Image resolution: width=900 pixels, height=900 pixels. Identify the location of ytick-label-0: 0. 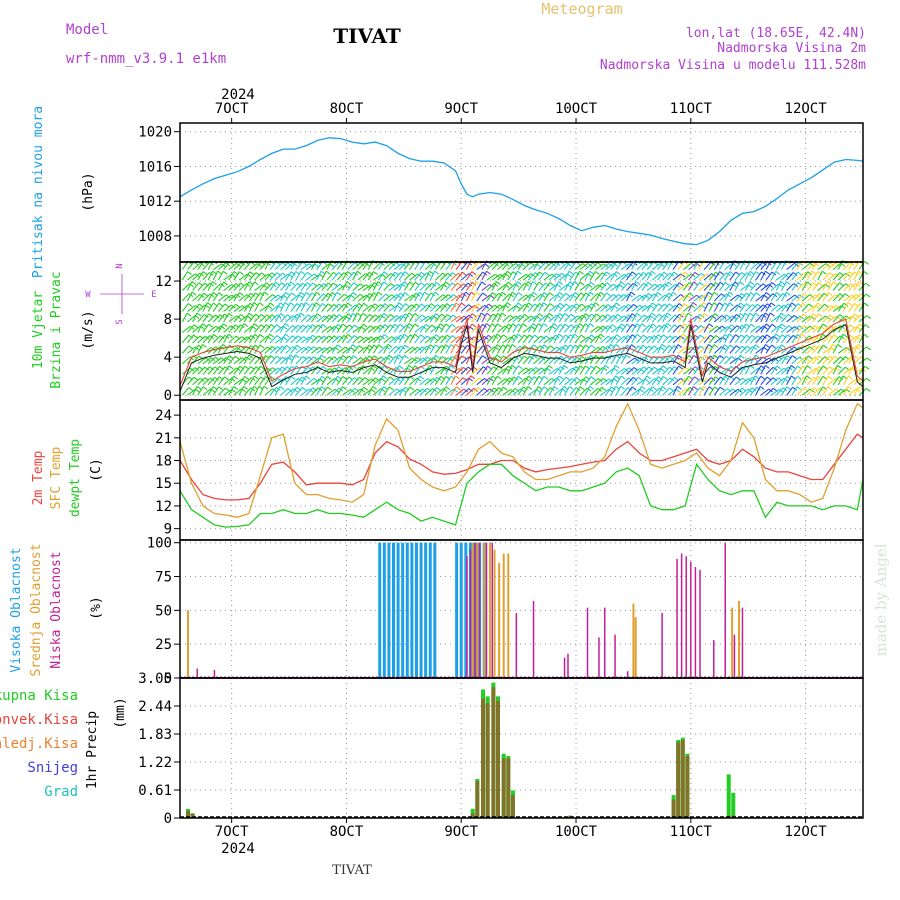
(168, 396).